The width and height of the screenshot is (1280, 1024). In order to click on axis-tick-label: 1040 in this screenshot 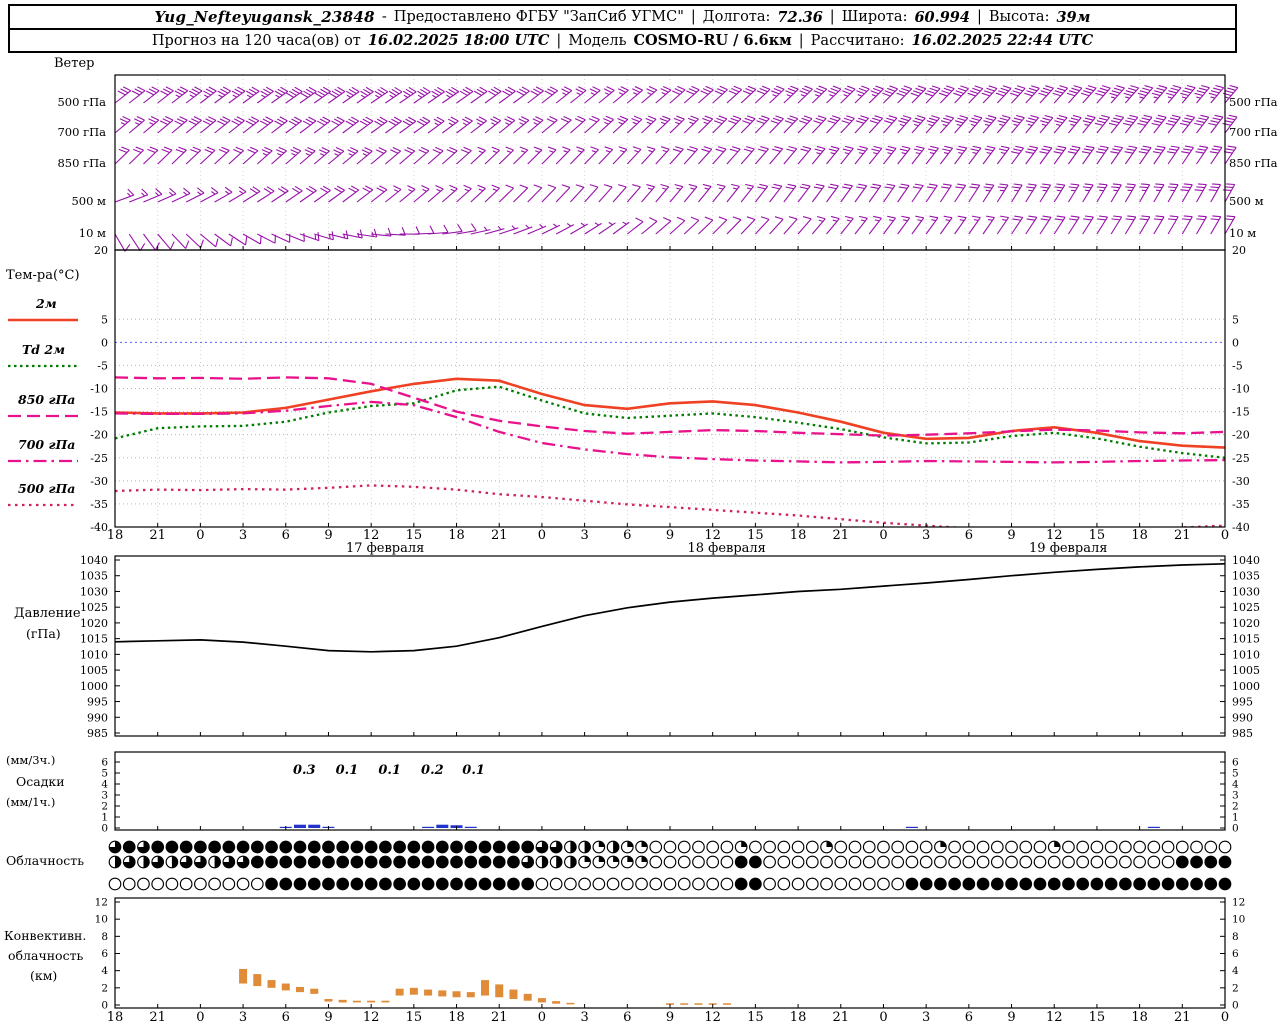, I will do `click(1246, 560)`.